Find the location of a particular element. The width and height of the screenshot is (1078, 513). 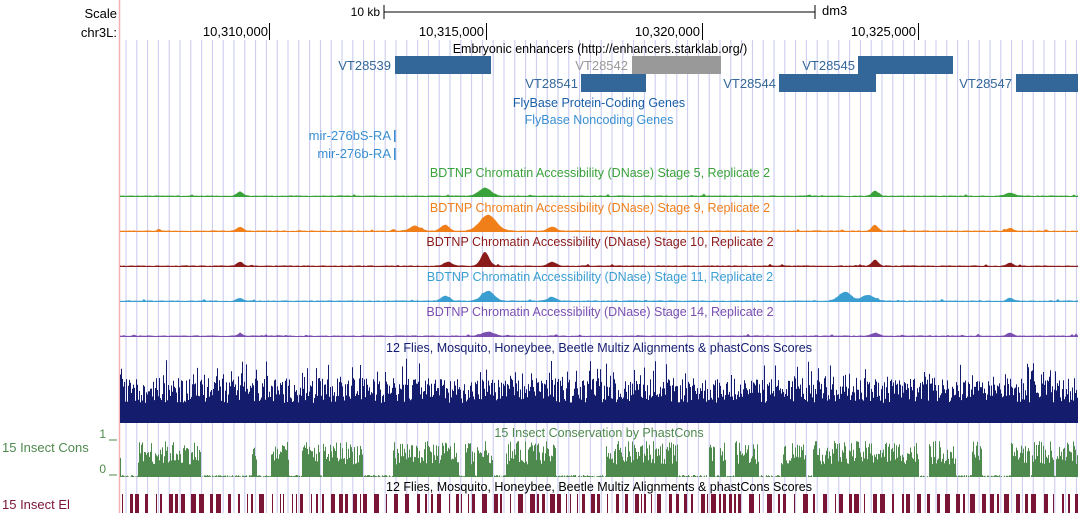

scale-bar is located at coordinates (599, 12).